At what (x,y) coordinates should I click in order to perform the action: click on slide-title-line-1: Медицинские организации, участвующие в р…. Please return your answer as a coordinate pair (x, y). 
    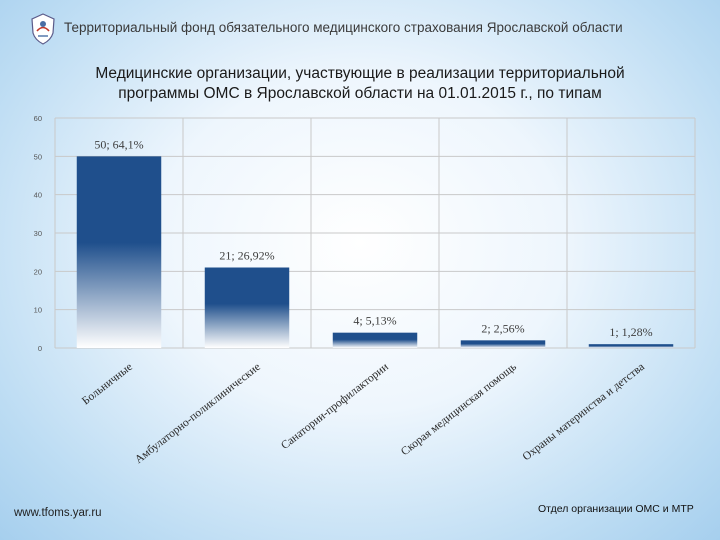
    Looking at the image, I should click on (360, 73).